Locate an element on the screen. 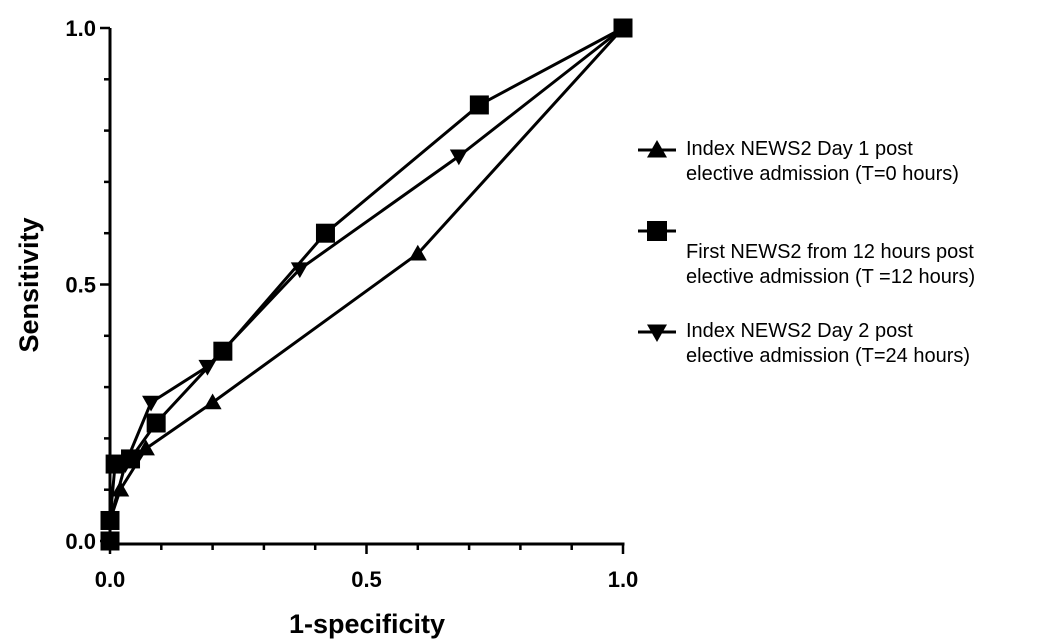 Image resolution: width=1062 pixels, height=641 pixels. legend-label-line-1: First NEWS2 from 12 hours post is located at coordinates (830, 252).